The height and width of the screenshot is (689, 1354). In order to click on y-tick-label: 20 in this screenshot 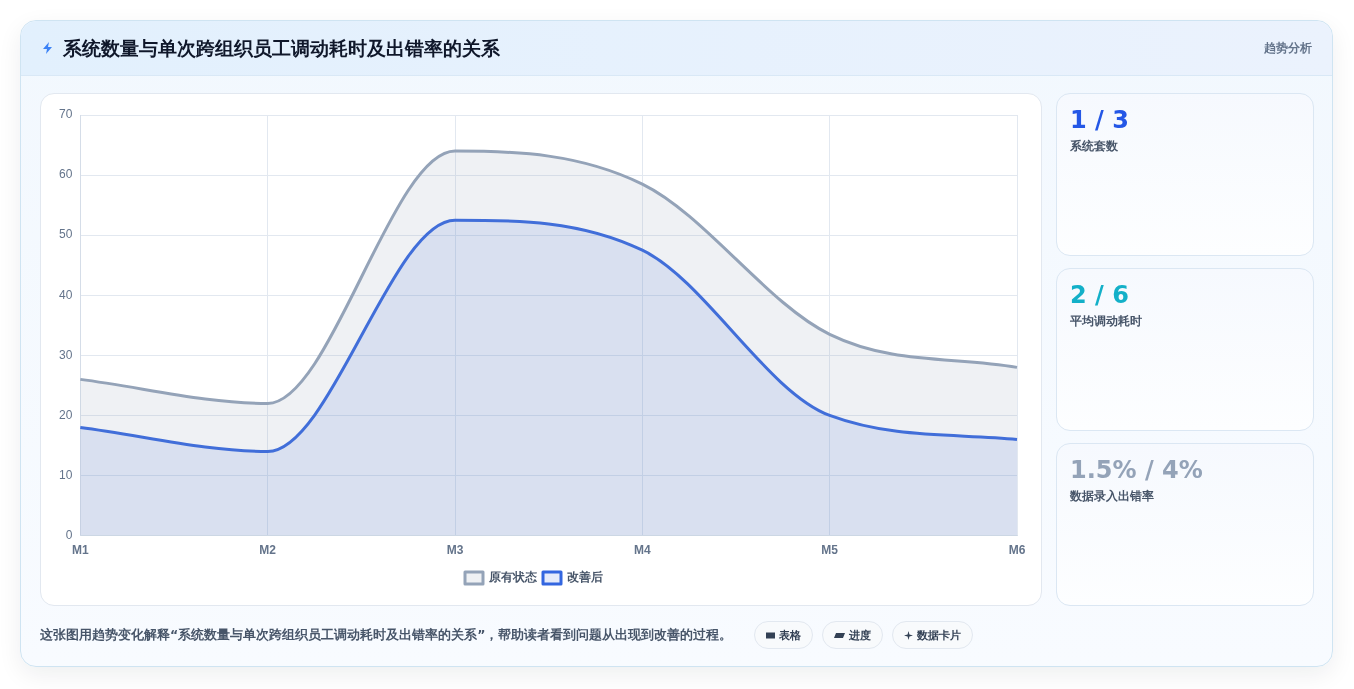, I will do `click(65, 414)`.